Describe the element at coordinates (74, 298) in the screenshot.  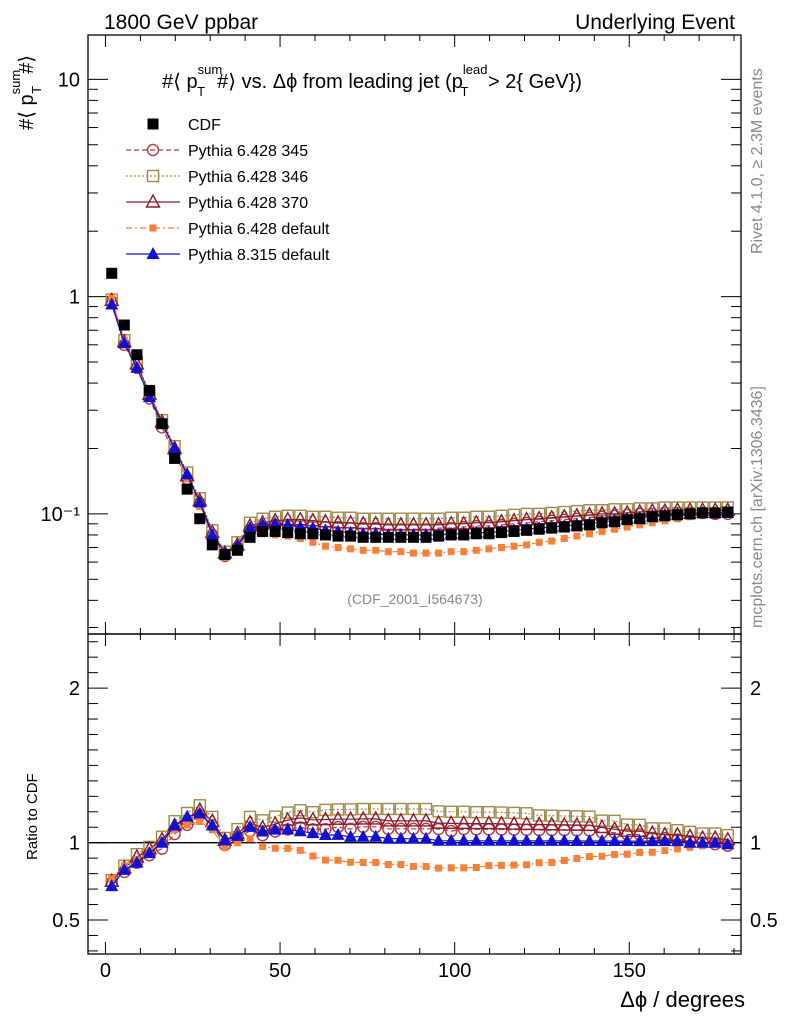
I see `y-tick-label-main: 1` at that location.